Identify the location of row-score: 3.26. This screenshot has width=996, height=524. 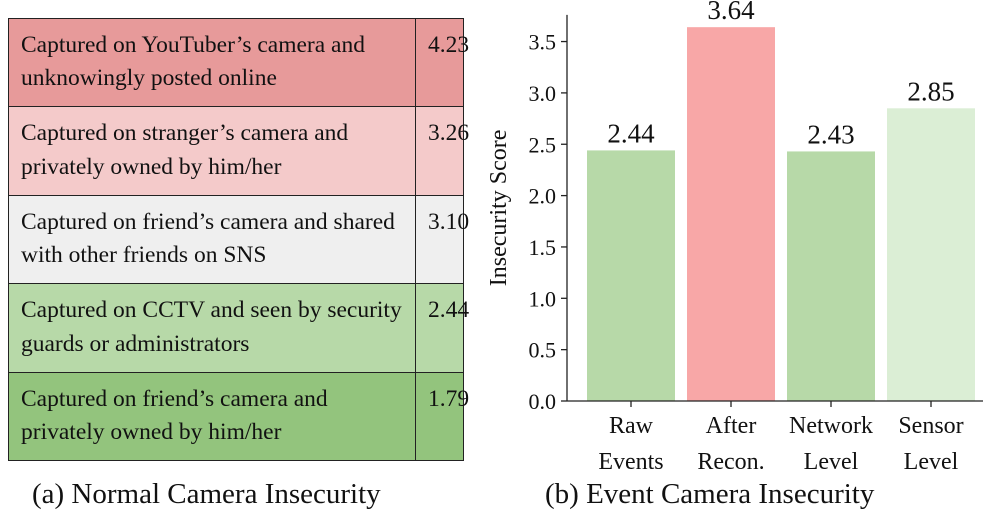
(442, 151).